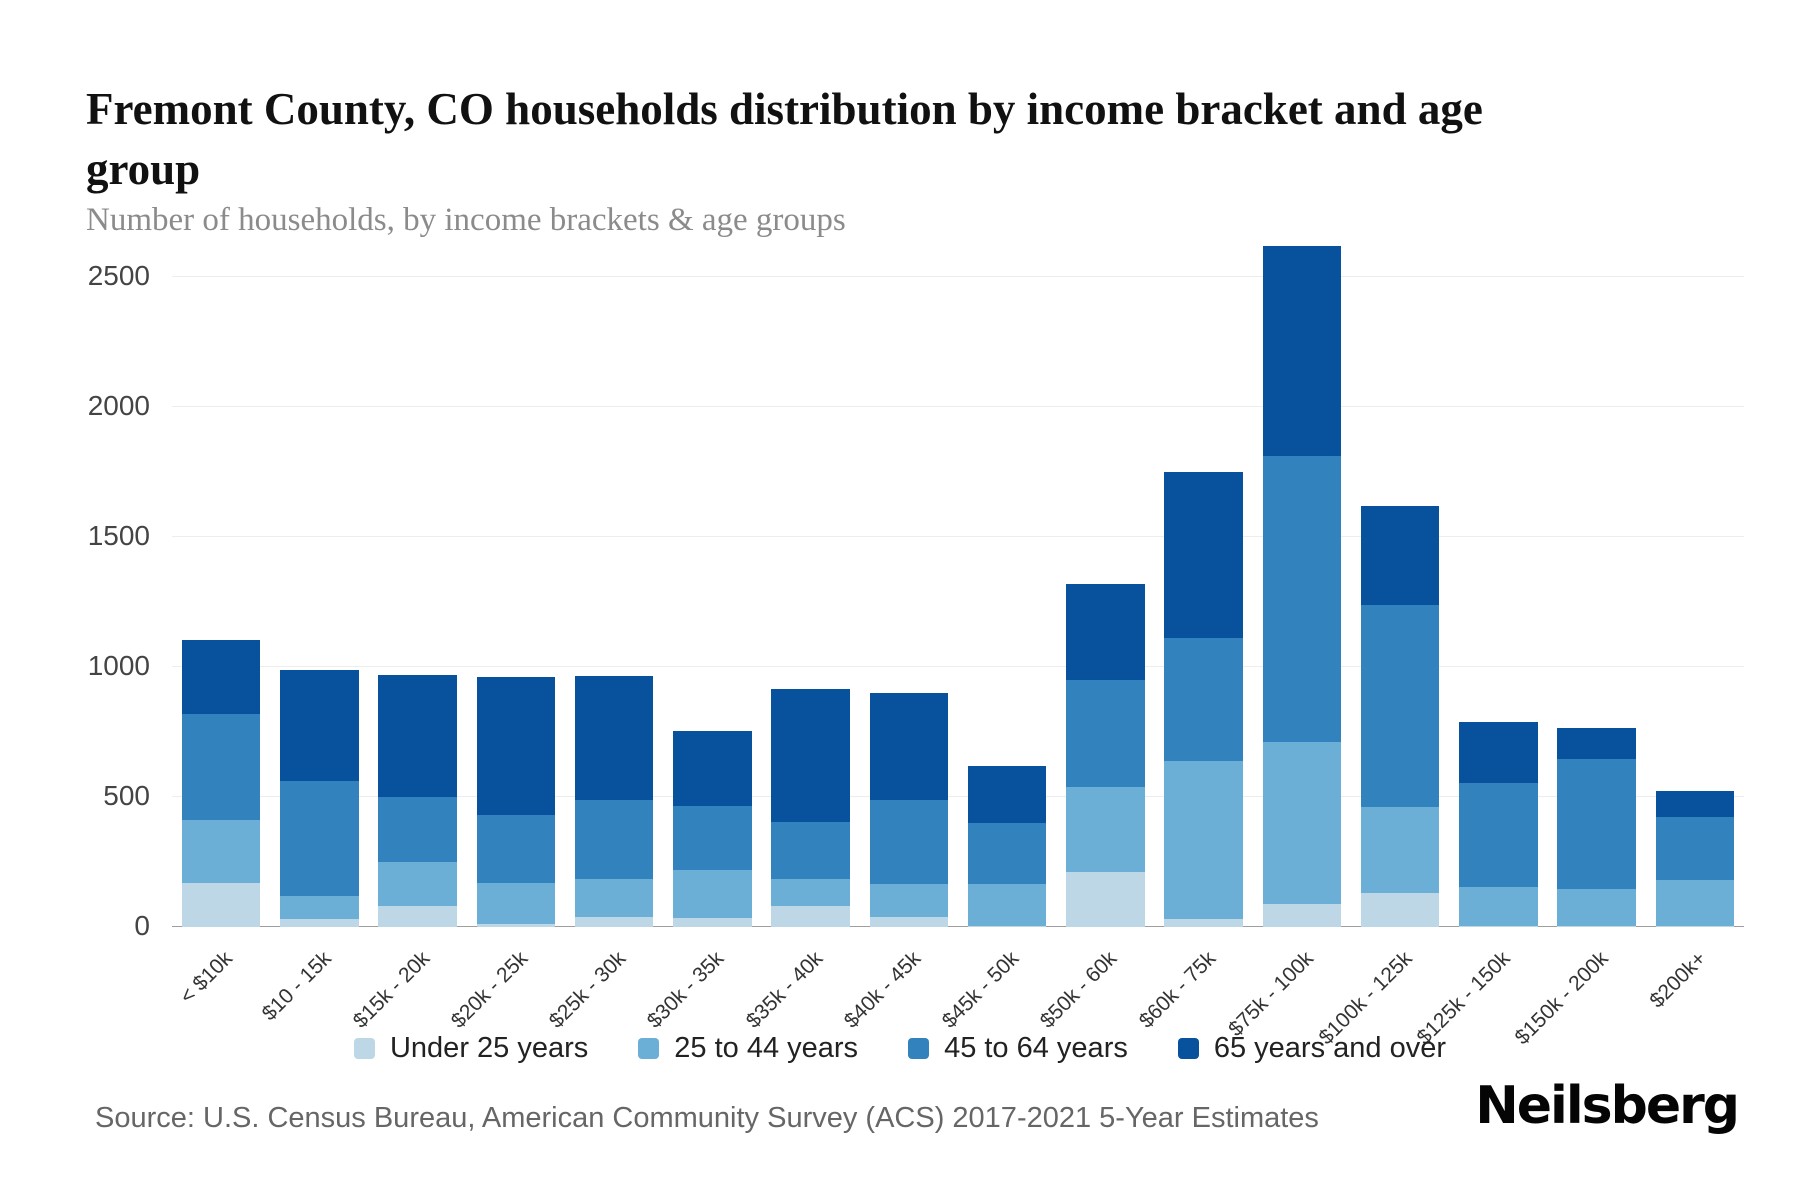  Describe the element at coordinates (766, 1047) in the screenshot. I see `legend-label: 25 to 44 years` at that location.